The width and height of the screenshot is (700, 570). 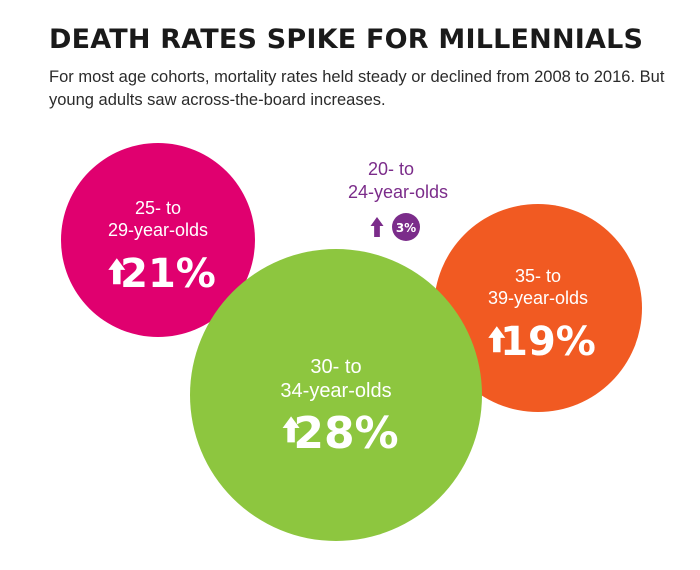 What do you see at coordinates (391, 169) in the screenshot?
I see `bubble-label-line1: 20- to` at bounding box center [391, 169].